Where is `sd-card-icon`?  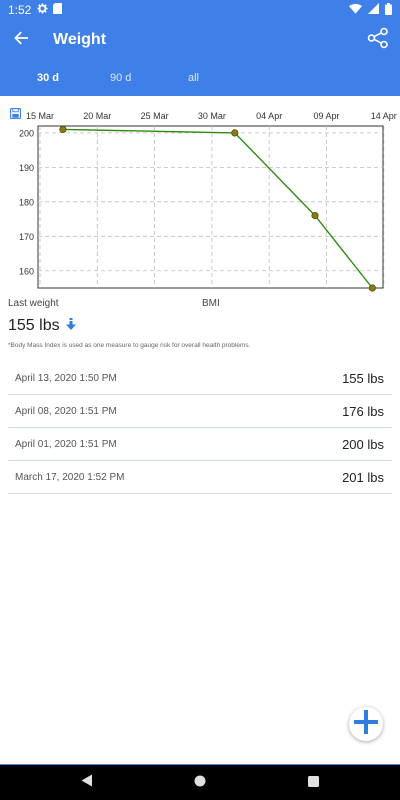 sd-card-icon is located at coordinates (58, 10).